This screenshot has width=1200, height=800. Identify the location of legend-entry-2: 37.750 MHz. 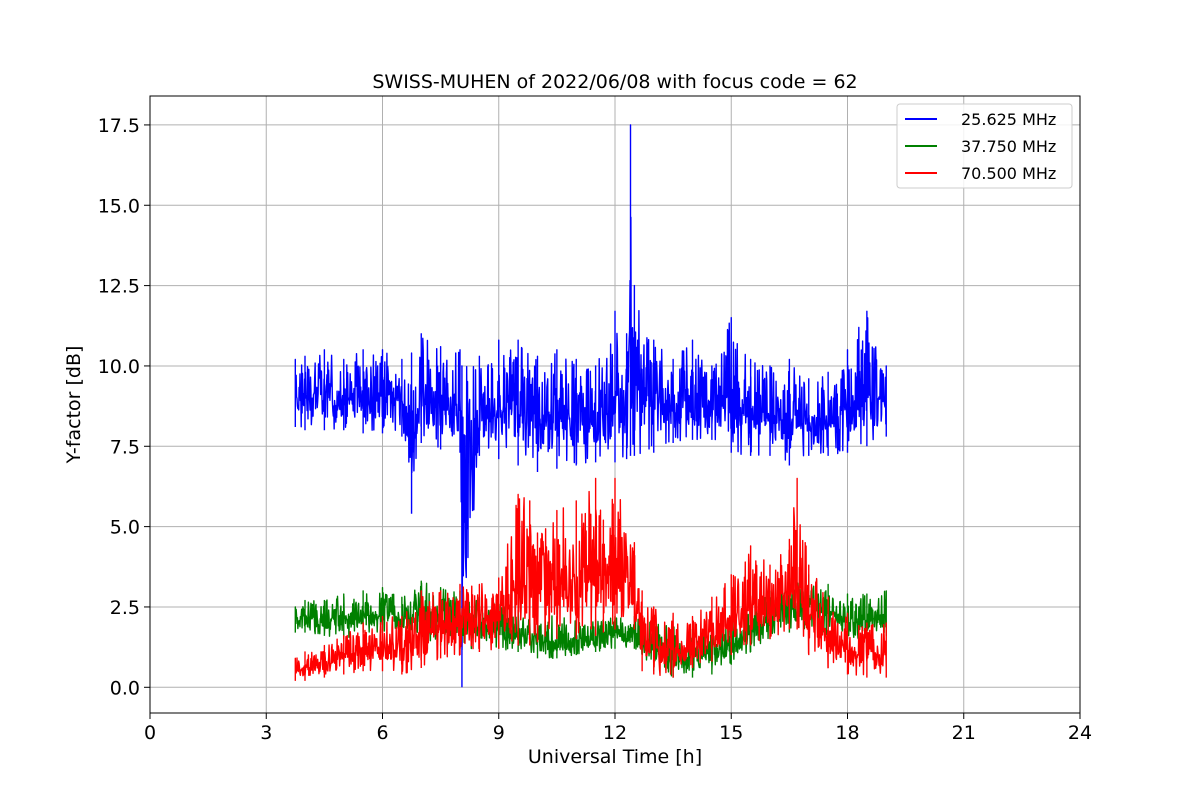
(1008, 146).